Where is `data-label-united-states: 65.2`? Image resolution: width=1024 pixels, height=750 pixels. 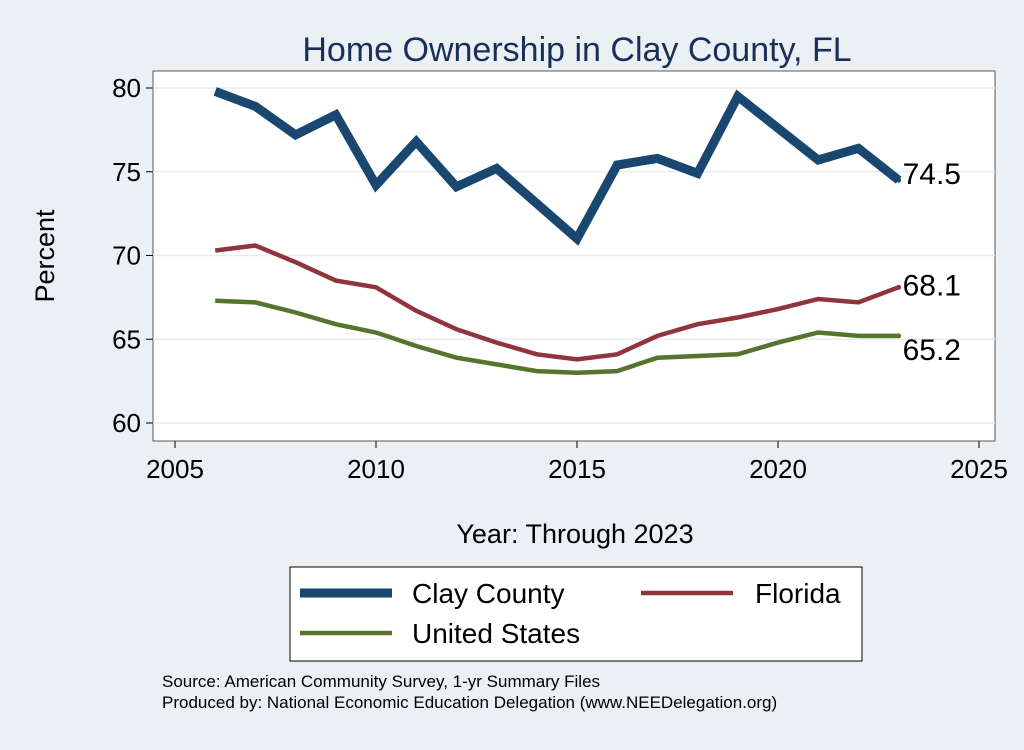
data-label-united-states: 65.2 is located at coordinates (932, 350).